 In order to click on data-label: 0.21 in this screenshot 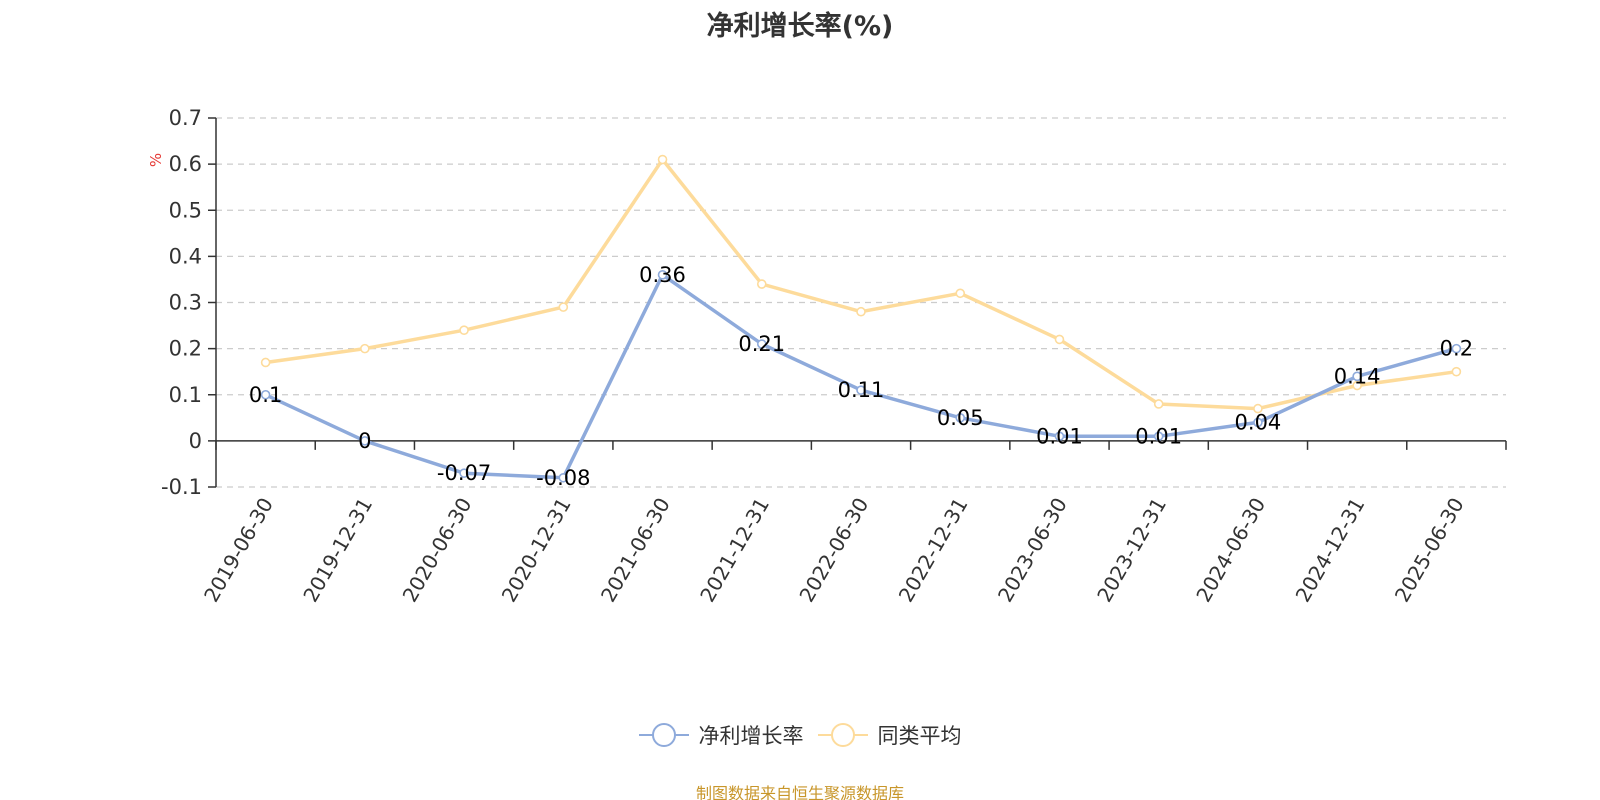, I will do `click(761, 344)`.